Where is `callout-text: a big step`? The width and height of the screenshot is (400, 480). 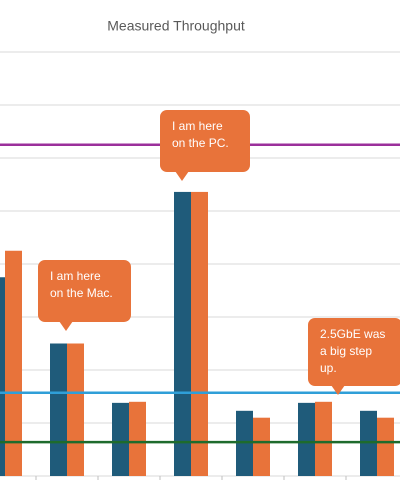 callout-text: a big step is located at coordinates (346, 351).